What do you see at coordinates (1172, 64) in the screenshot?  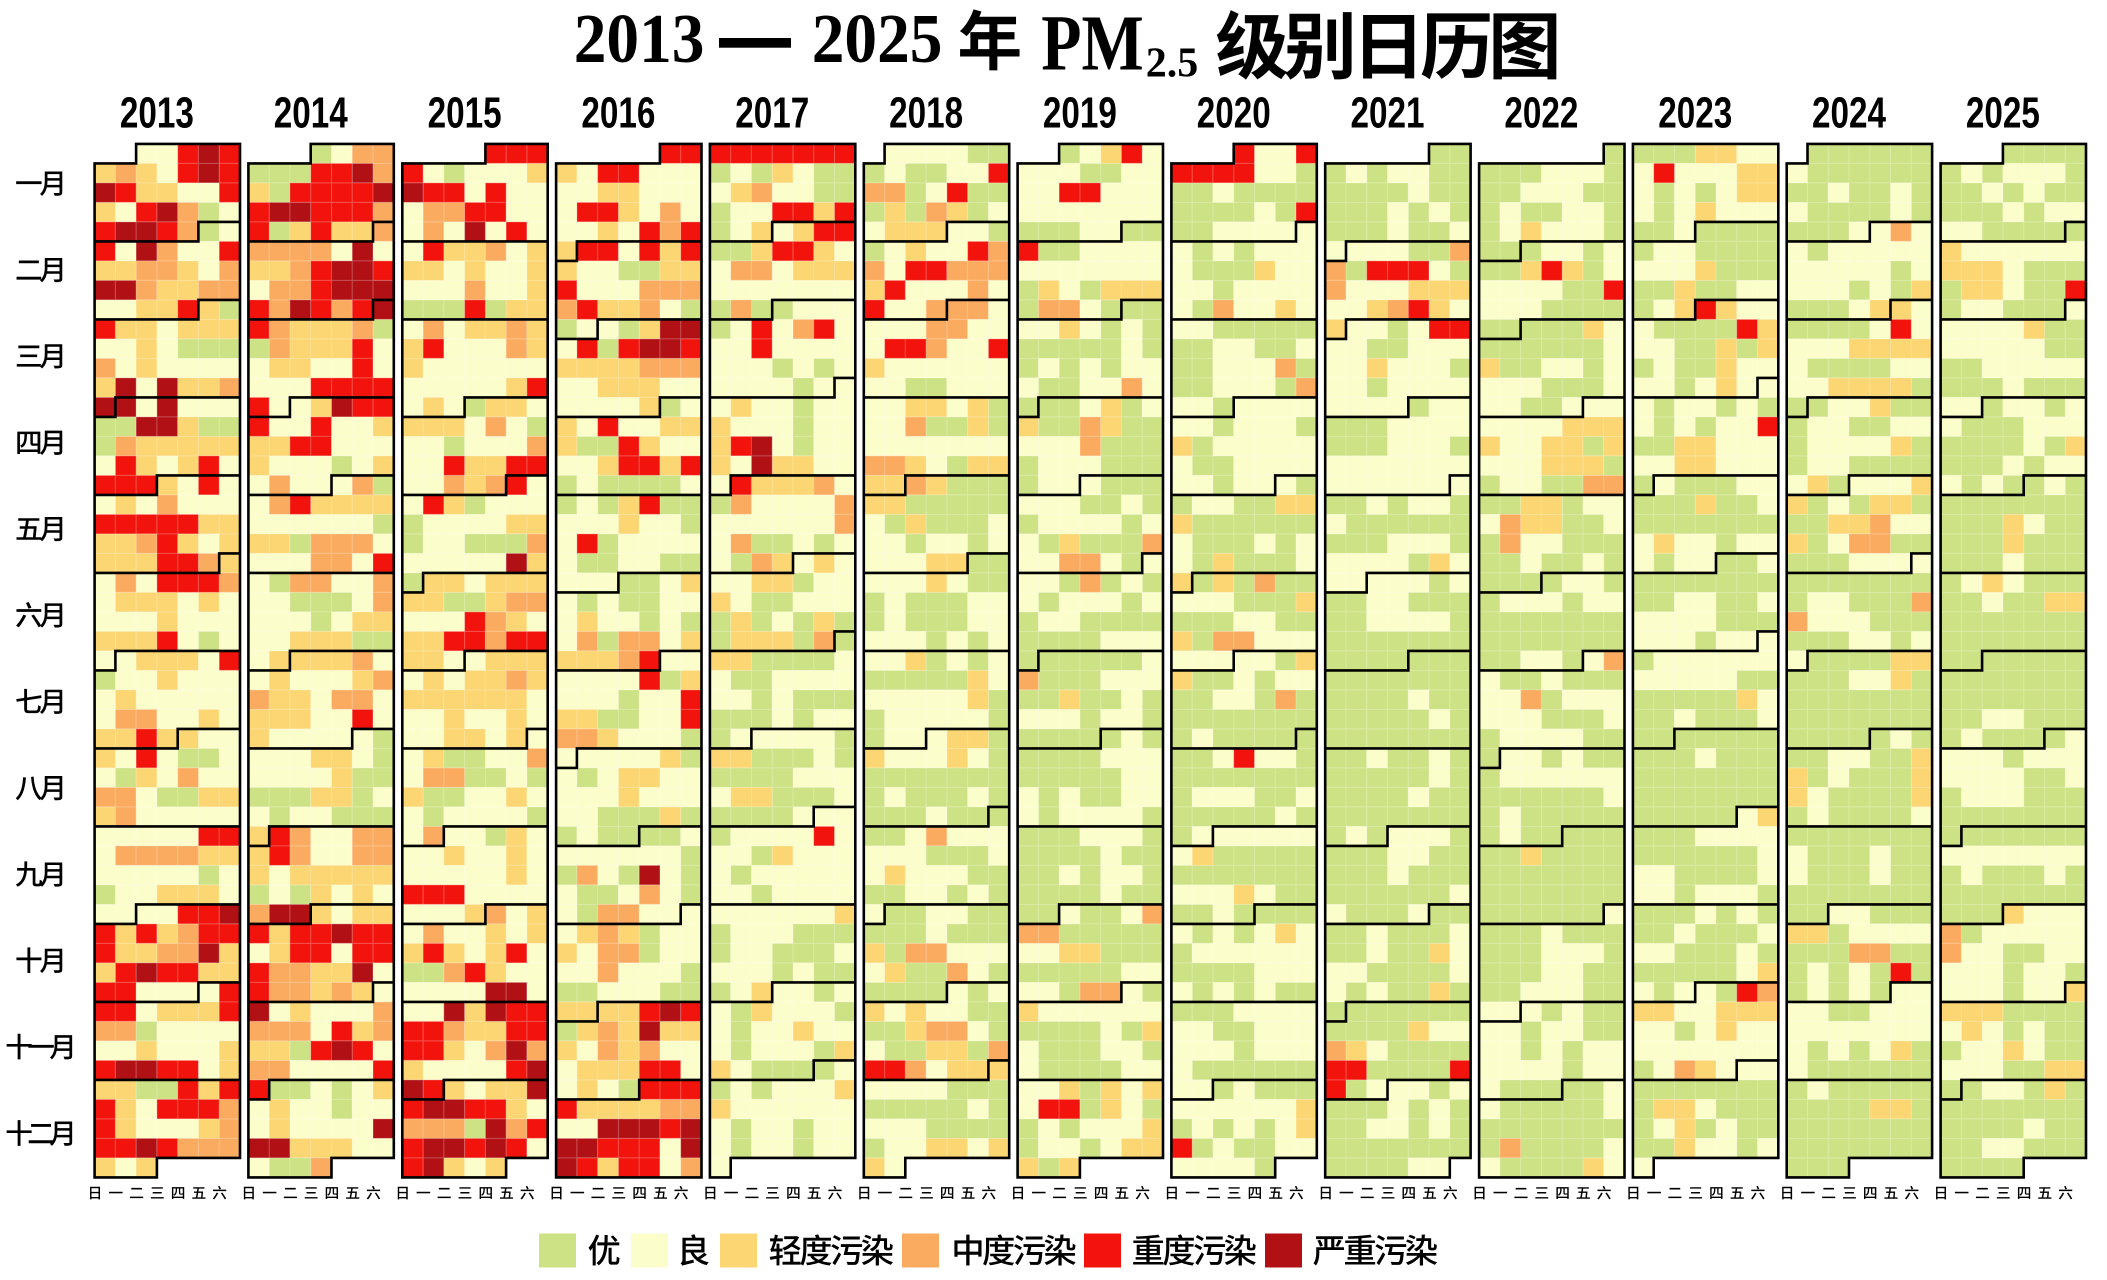 I see `svg-text: 2.5` at bounding box center [1172, 64].